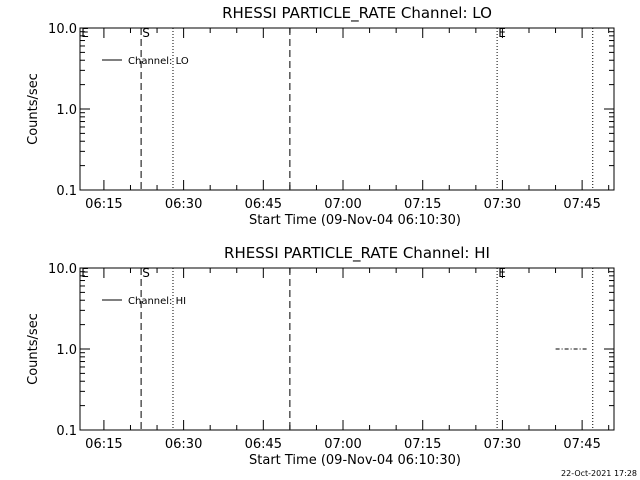 This screenshot has height=480, width=640. I want to click on footer-timestamp: 22-Oct-2021 17:28, so click(599, 473).